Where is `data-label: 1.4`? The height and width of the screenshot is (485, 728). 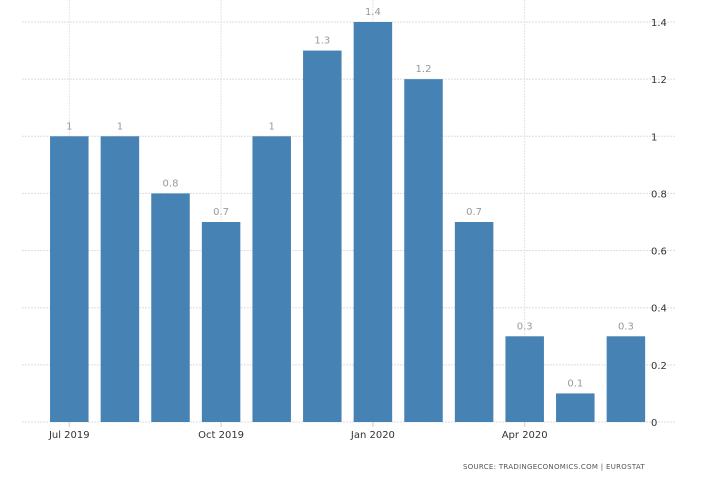
data-label: 1.4 is located at coordinates (373, 12).